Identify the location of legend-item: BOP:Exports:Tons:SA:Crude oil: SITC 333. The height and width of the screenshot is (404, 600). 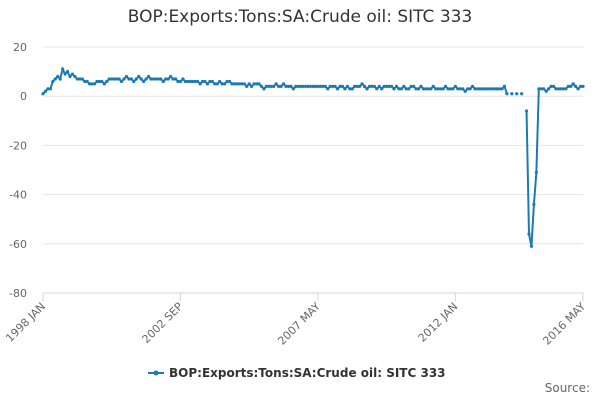
(297, 373).